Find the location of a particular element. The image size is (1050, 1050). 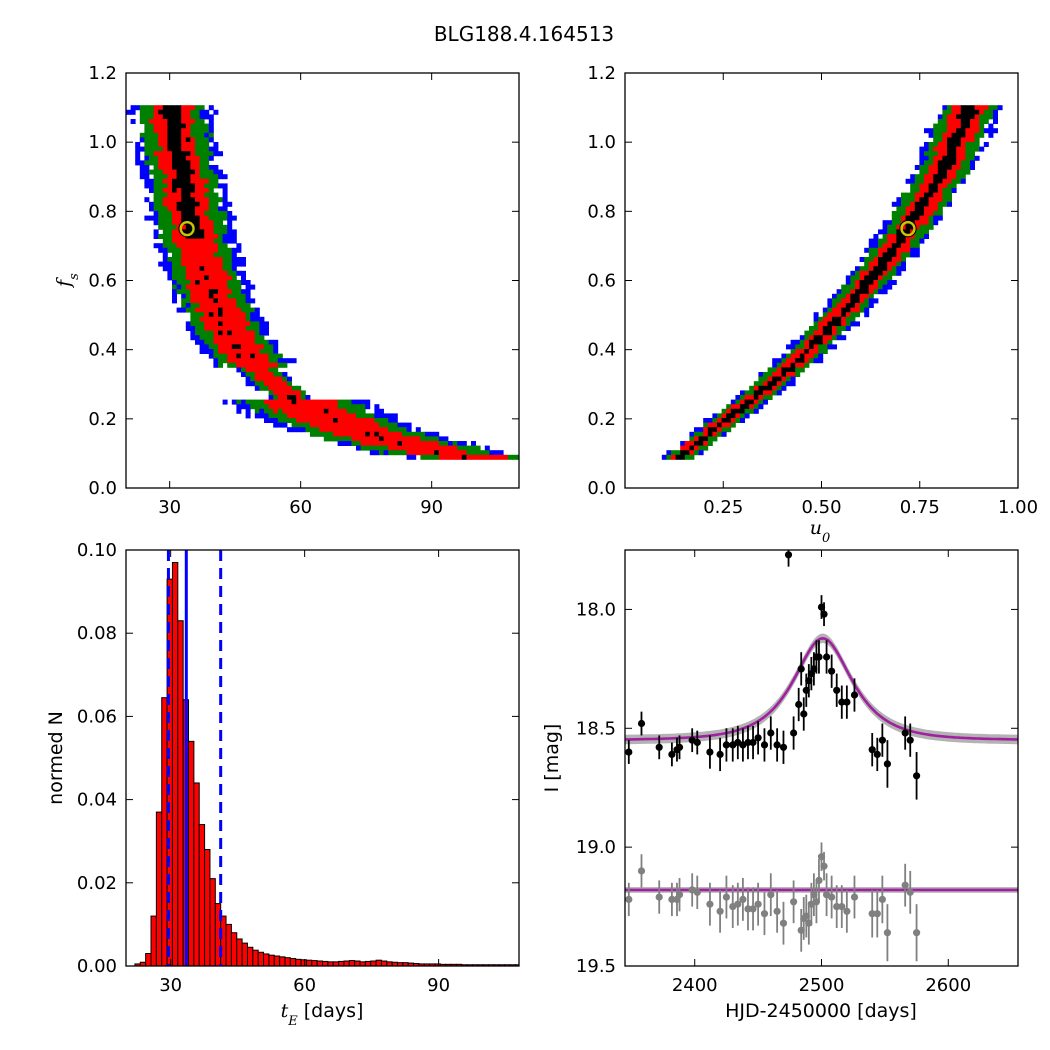

residual-point is located at coordinates (777, 911).